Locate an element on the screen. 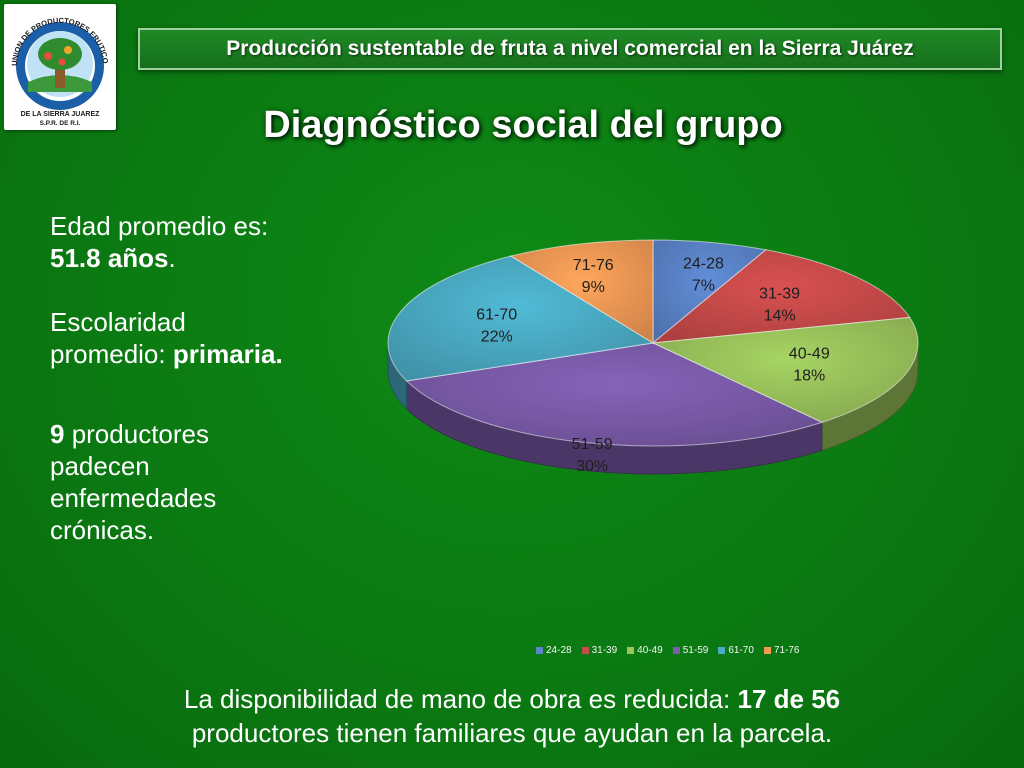 The height and width of the screenshot is (768, 1024). footer-line-1-bold: 17 de 56 is located at coordinates (789, 699).